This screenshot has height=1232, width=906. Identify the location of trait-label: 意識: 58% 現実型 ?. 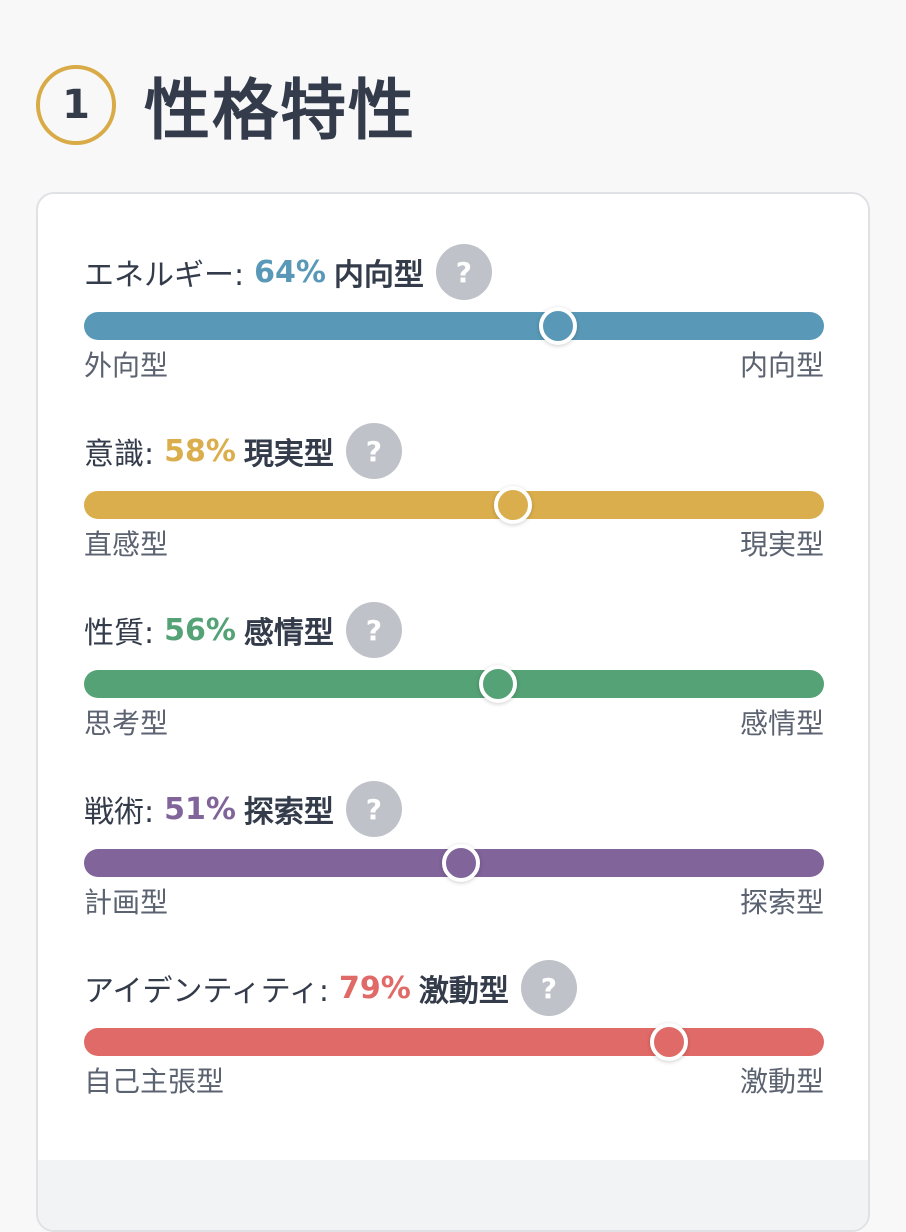
(243, 451).